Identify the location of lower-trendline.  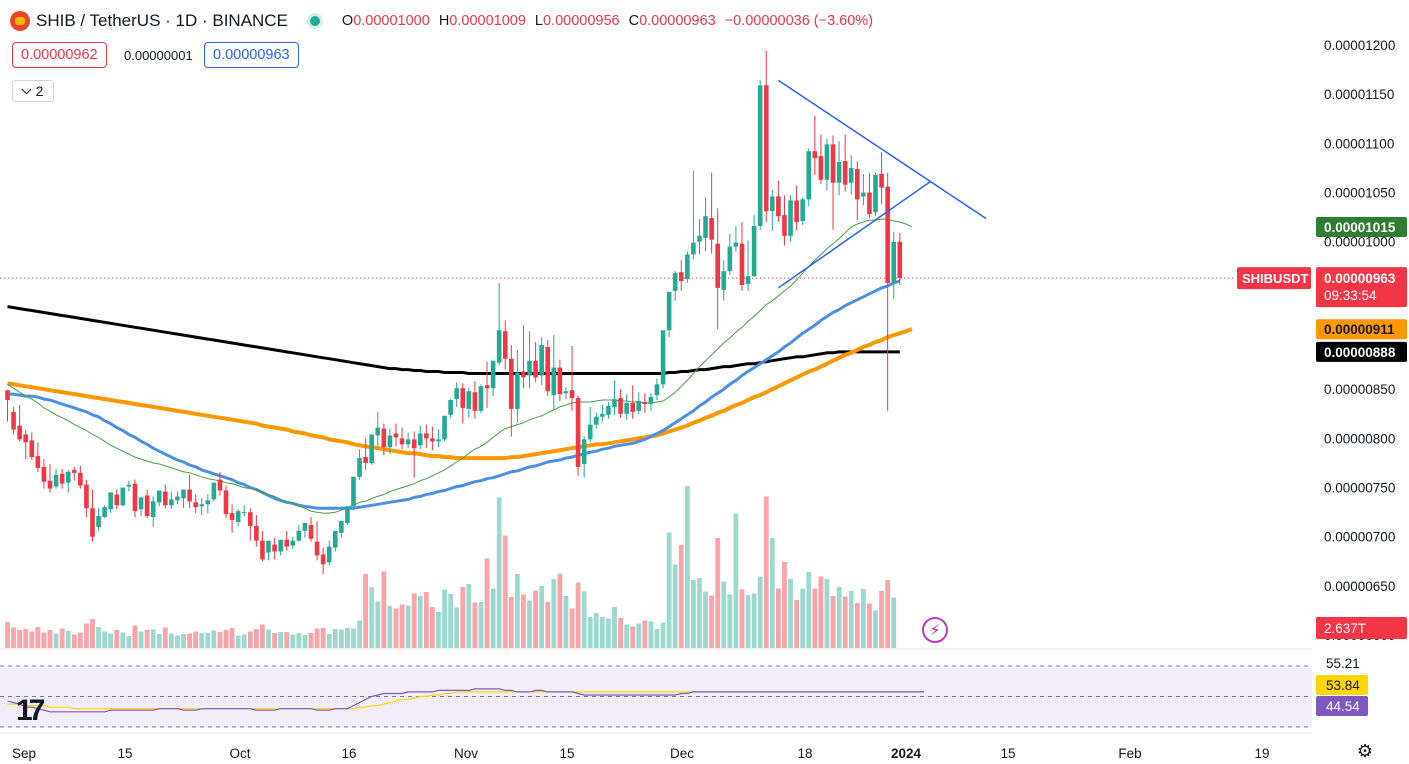
(854, 235).